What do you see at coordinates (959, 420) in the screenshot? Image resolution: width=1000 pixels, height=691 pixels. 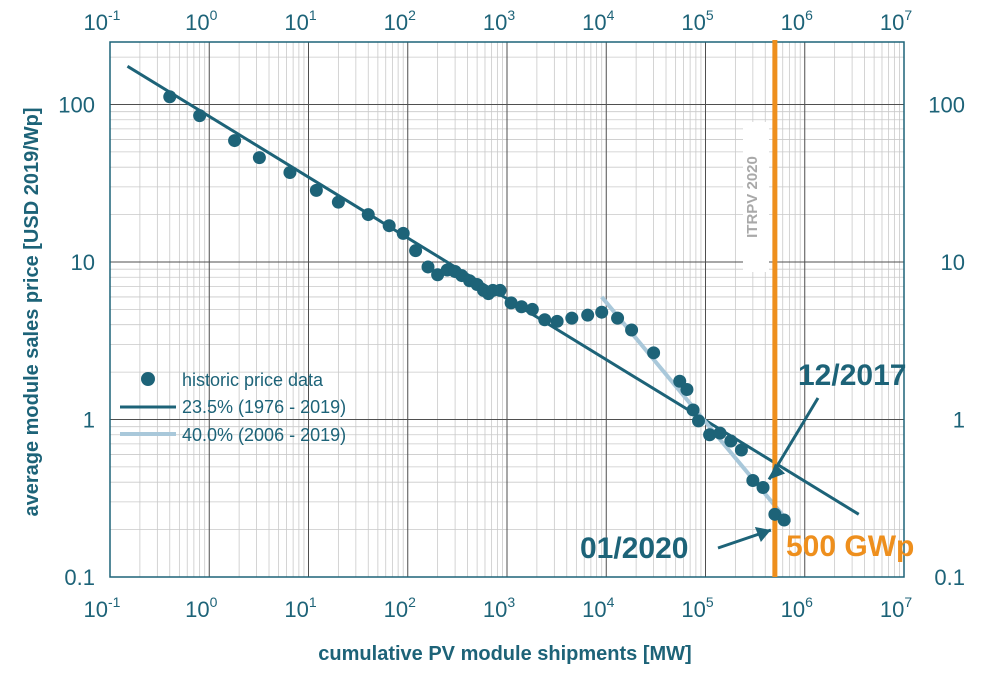 I see `y-tick-label-right: 1` at bounding box center [959, 420].